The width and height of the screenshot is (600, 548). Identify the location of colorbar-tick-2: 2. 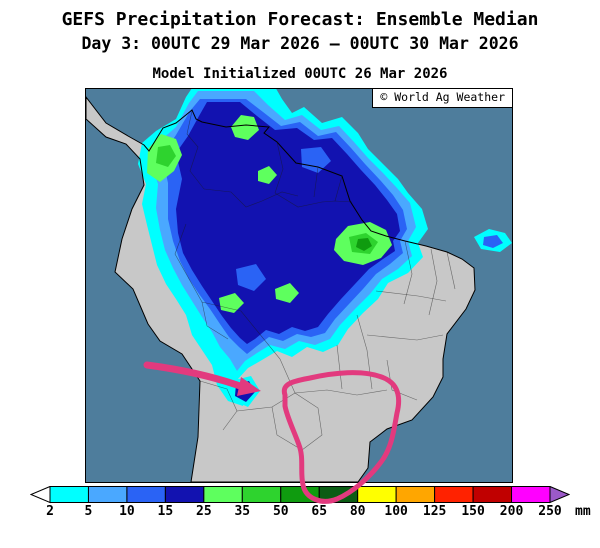
(50, 511).